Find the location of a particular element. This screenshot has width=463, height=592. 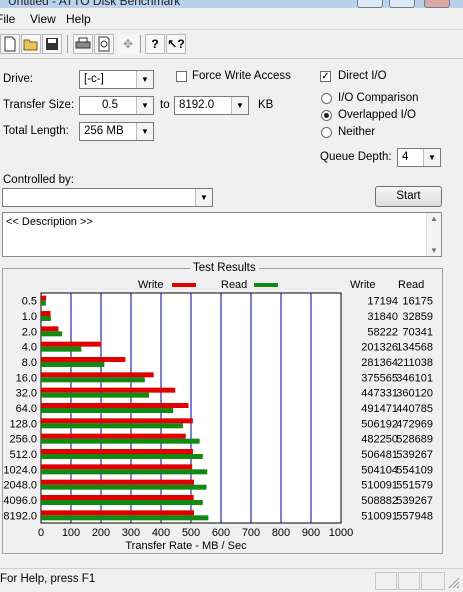

write-value-label: 201326 is located at coordinates (379, 348).